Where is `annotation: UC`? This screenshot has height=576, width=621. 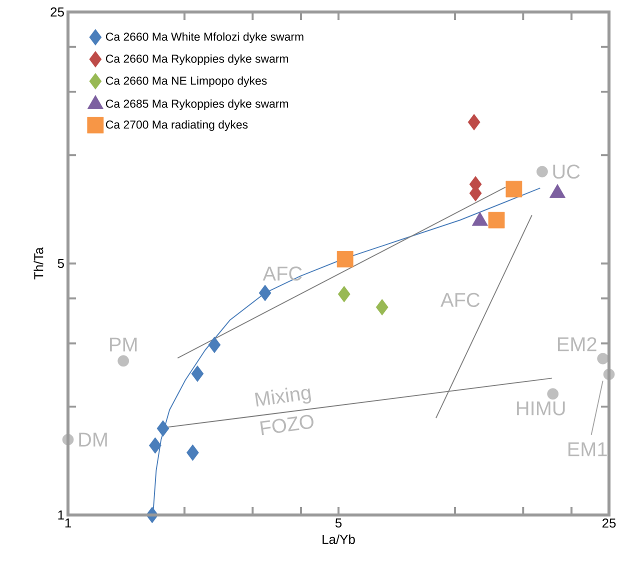
annotation: UC is located at coordinates (566, 171).